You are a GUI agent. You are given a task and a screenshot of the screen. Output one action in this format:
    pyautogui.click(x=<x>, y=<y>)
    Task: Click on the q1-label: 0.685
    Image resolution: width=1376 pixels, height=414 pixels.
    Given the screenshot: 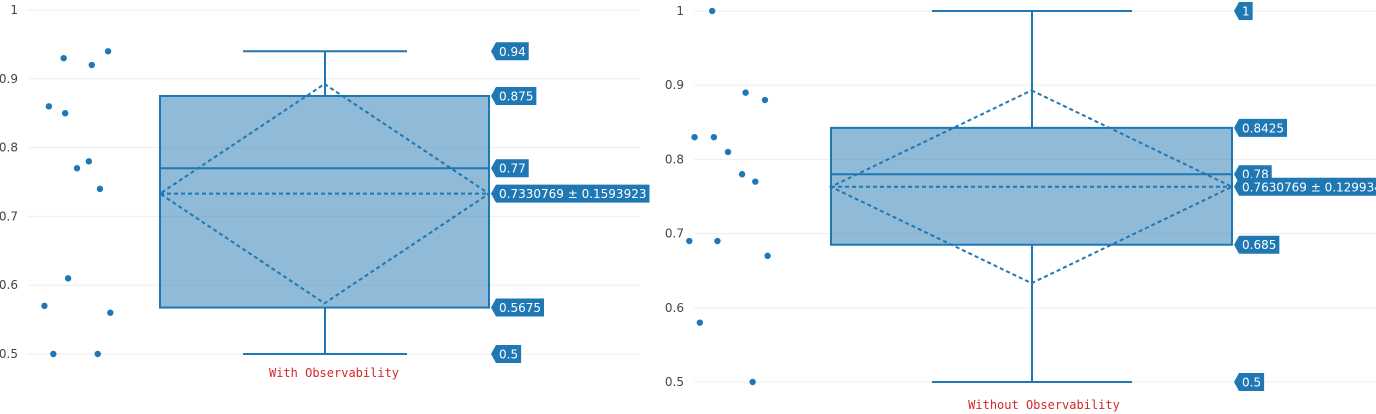 What is the action you would take?
    pyautogui.click(x=1257, y=244)
    